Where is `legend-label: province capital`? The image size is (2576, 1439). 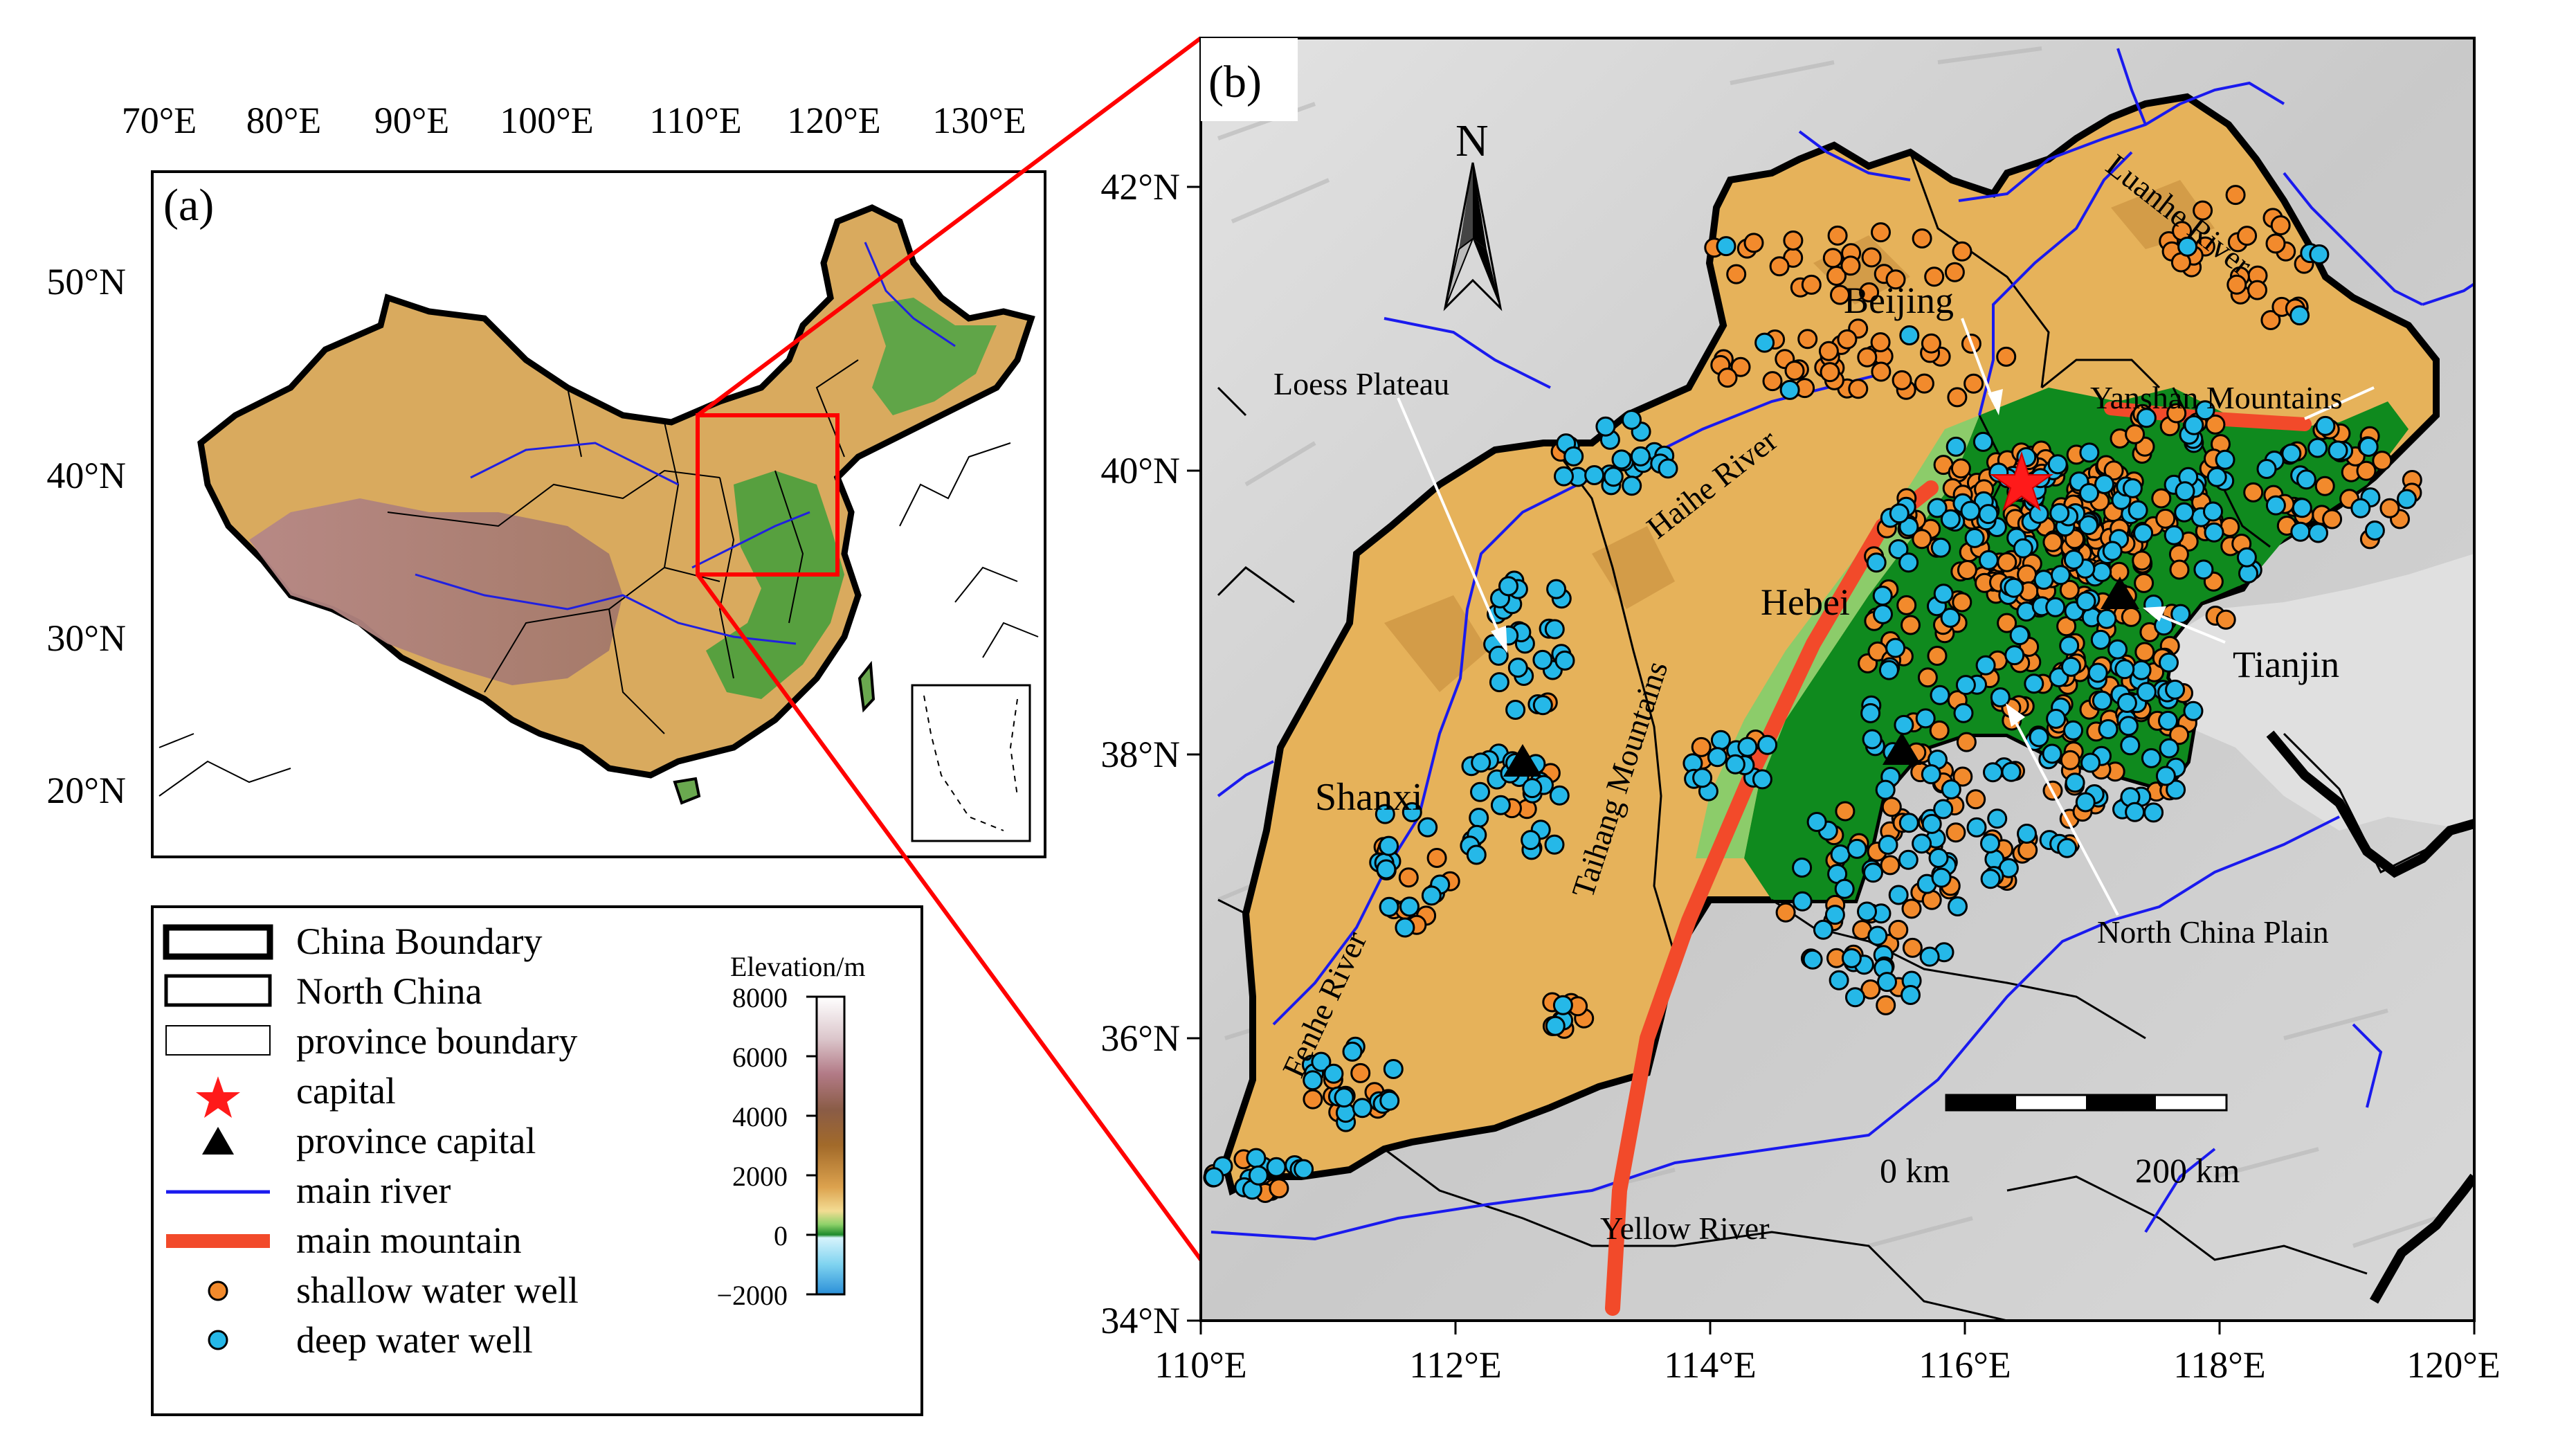
legend-label: province capital is located at coordinates (416, 1140).